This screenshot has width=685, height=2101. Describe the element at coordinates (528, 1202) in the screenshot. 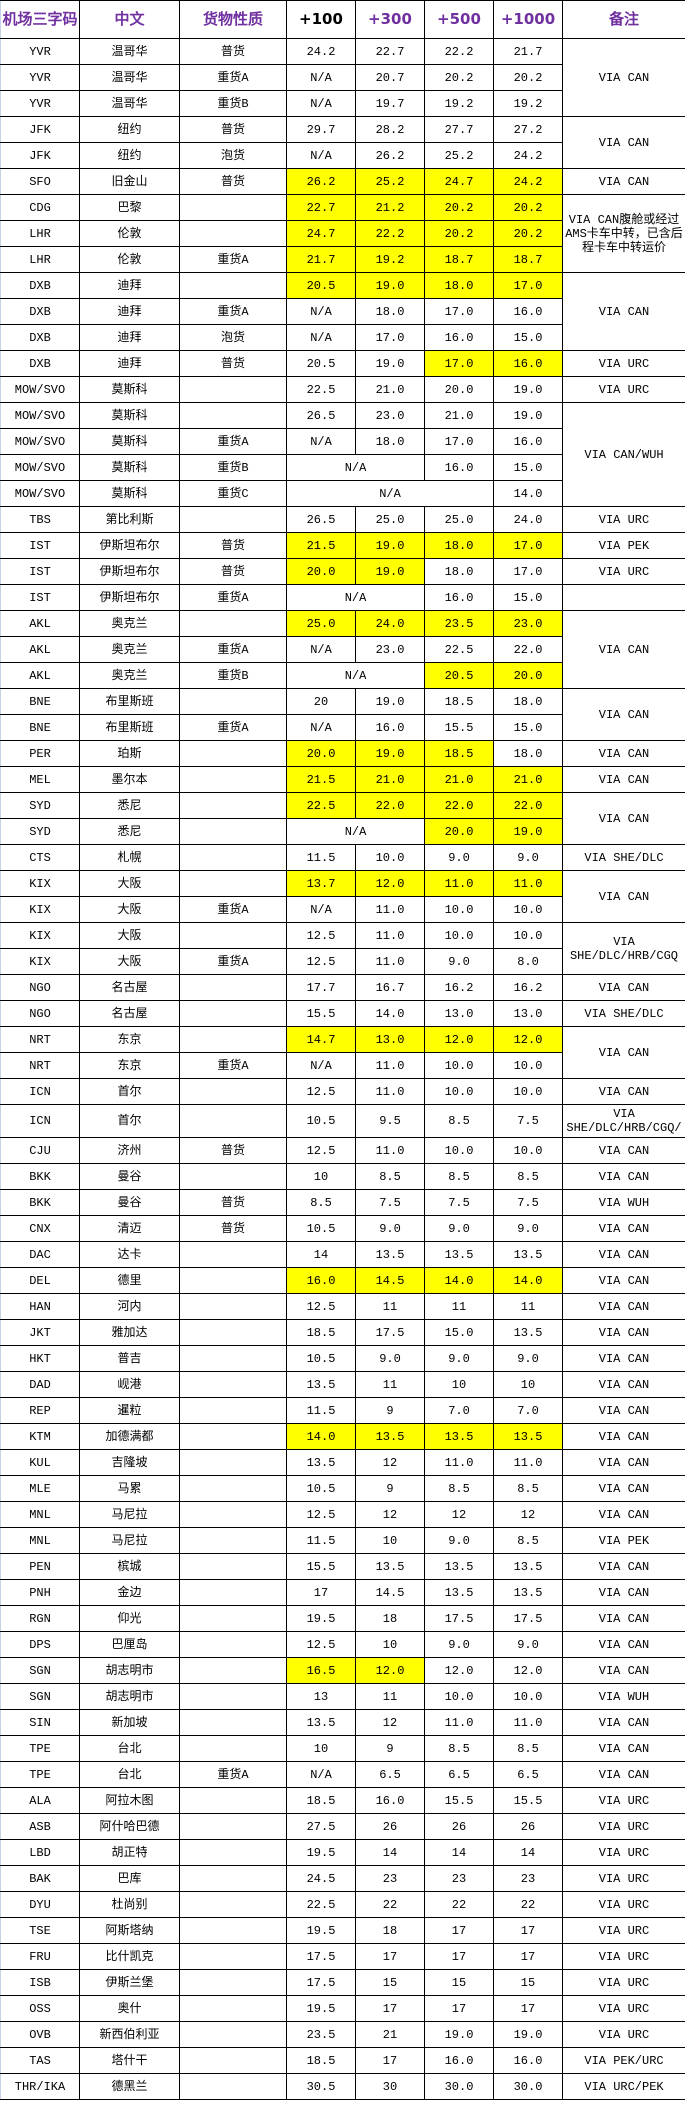

I see `price-cell: 7.5` at that location.